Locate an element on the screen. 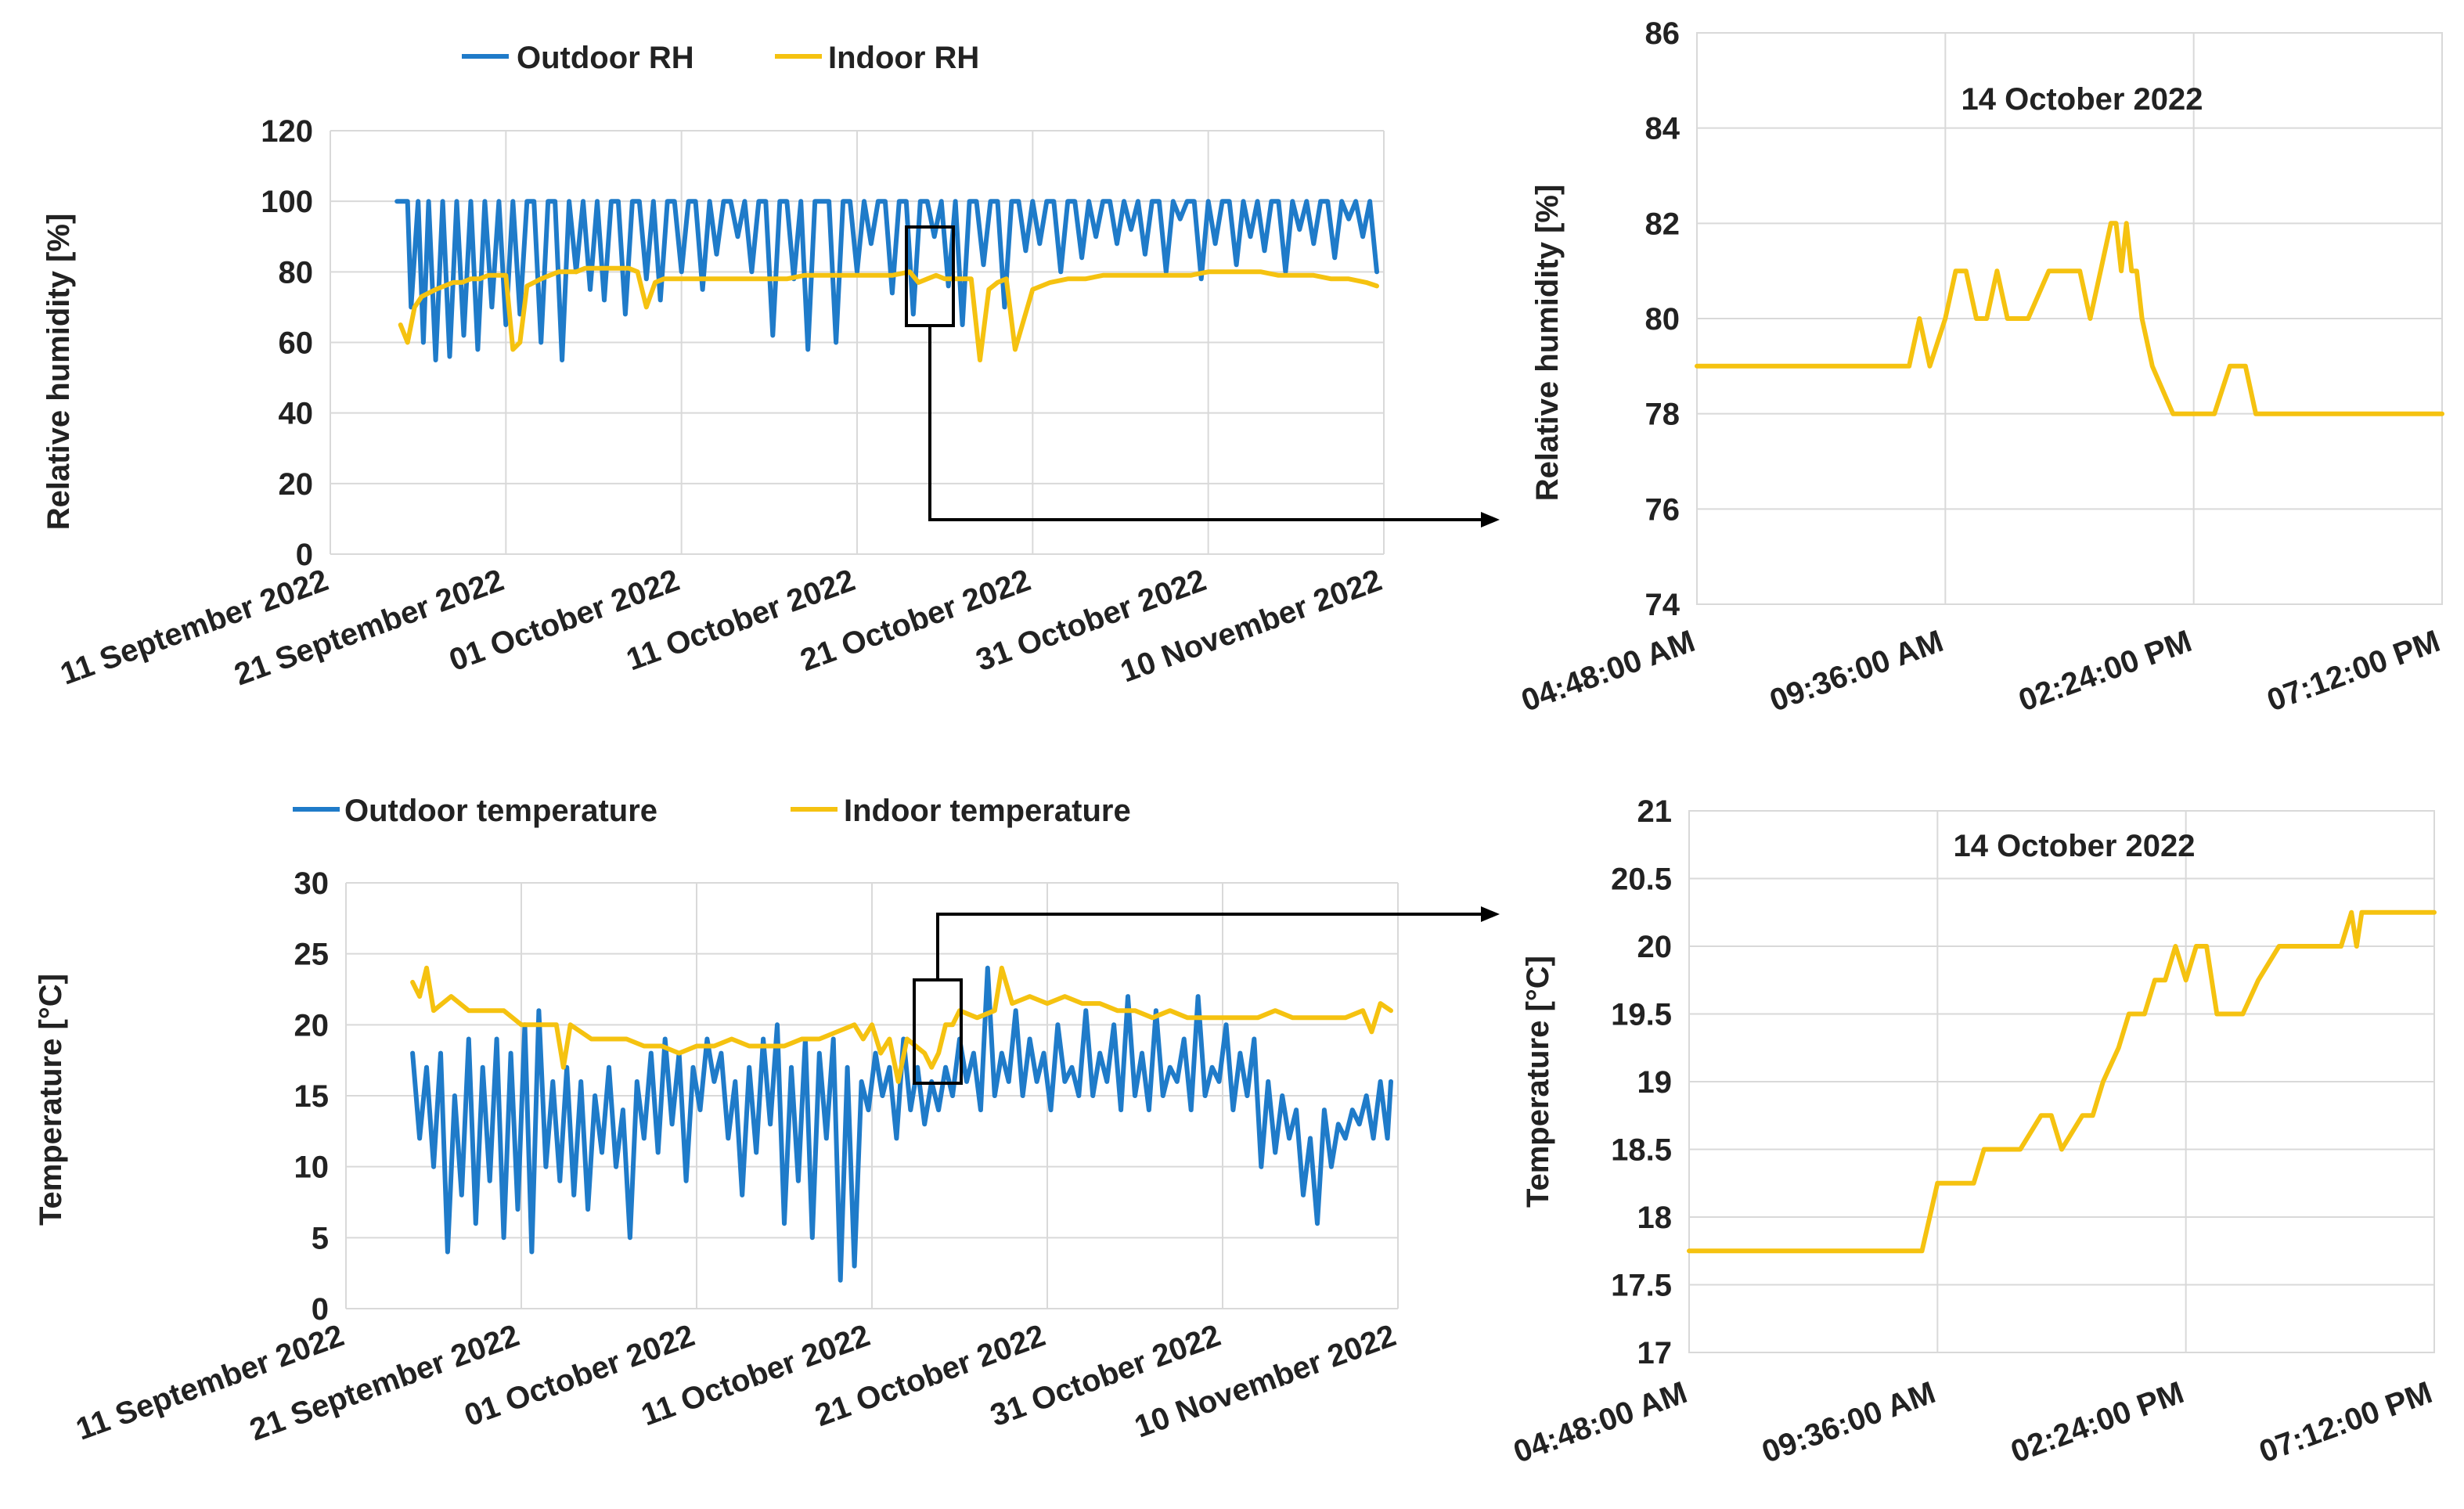  temp-main-series-indoor-temperature-line is located at coordinates (902, 1024).